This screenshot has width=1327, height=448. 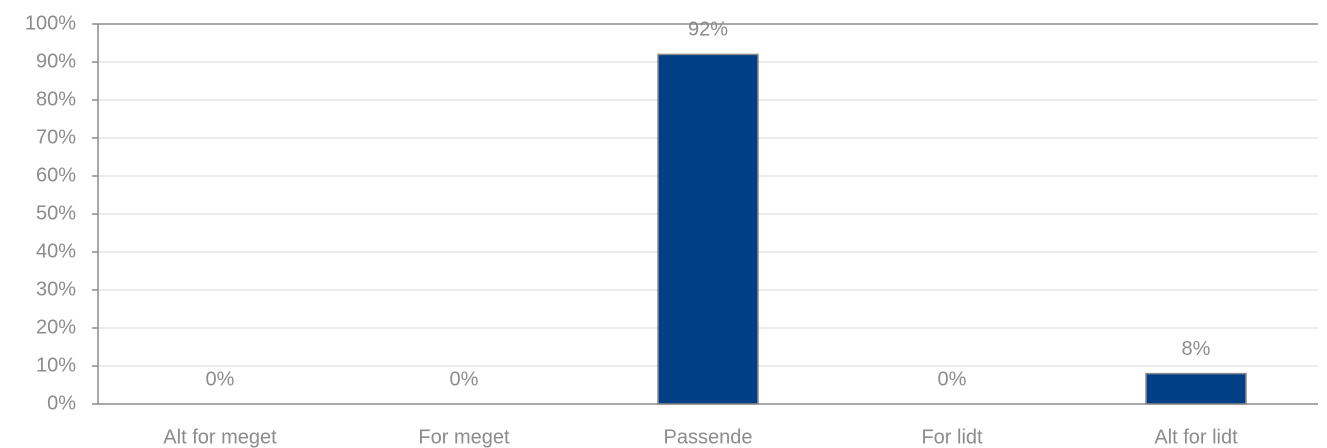 I want to click on y-tick-label: 80%, so click(x=56, y=99).